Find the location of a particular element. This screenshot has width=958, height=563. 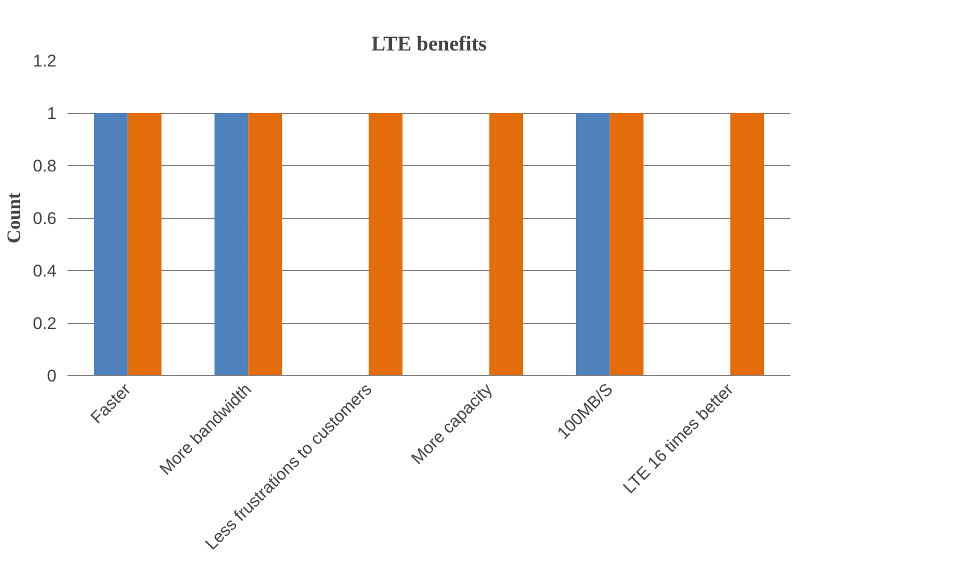

y-tick-label: 1.2 is located at coordinates (44, 61).